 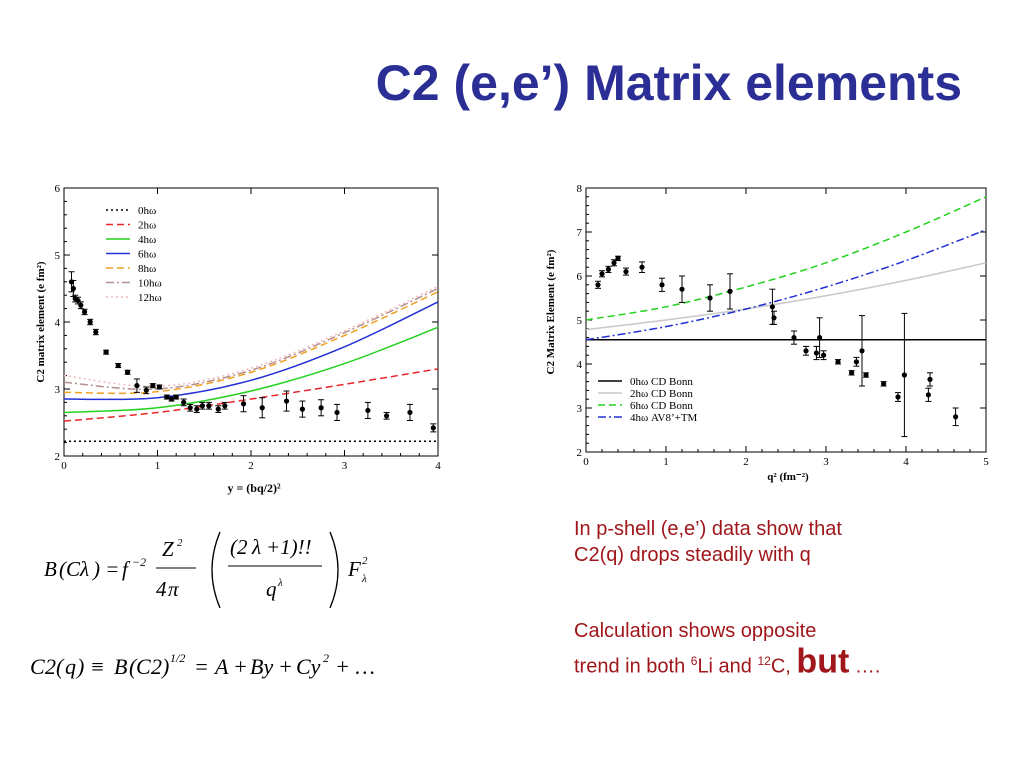 I want to click on note-superscript-6: 6, so click(x=694, y=661).